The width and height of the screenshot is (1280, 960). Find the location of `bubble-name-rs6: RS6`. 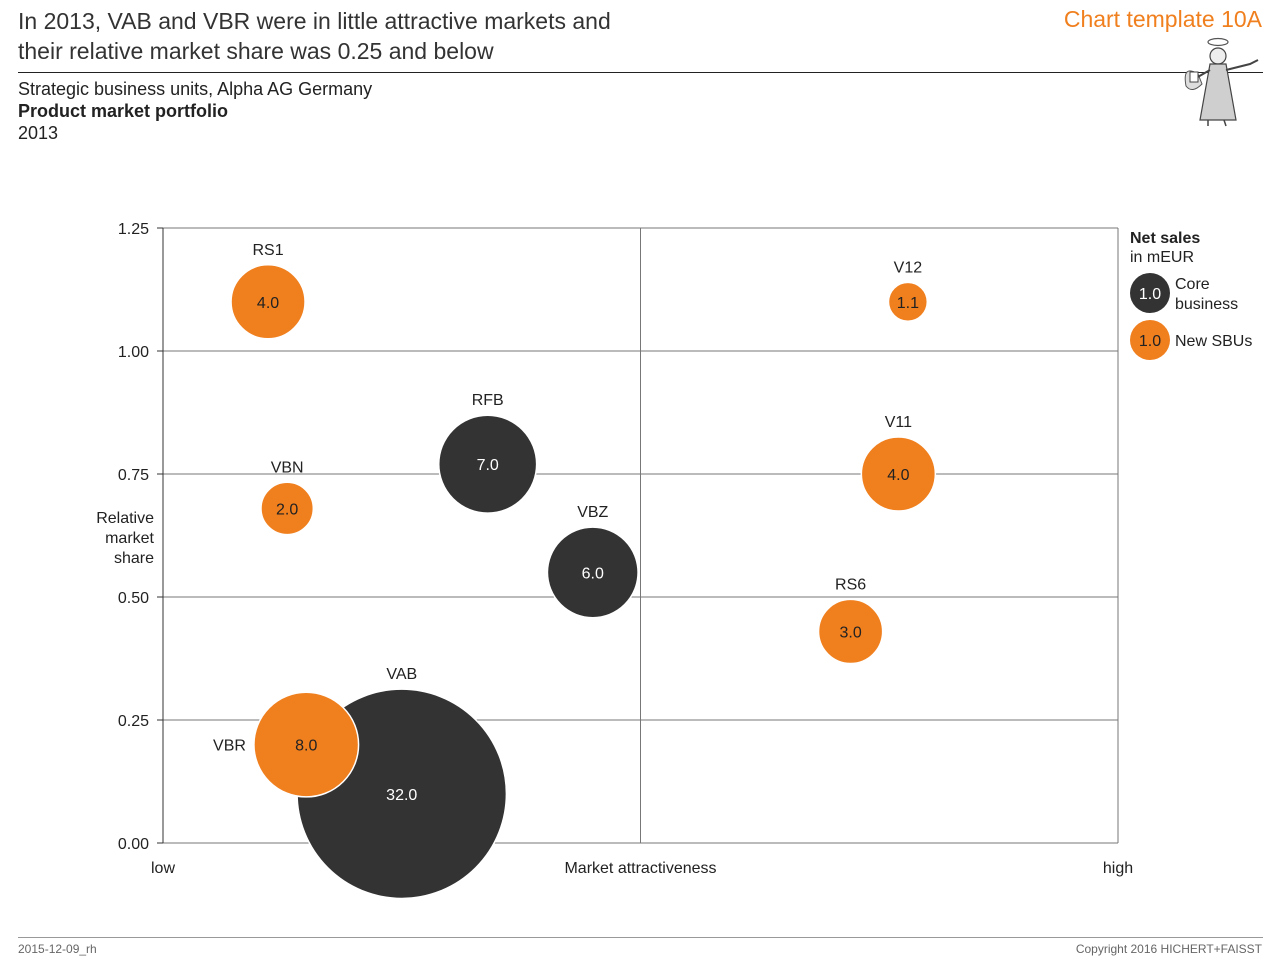

bubble-name-rs6: RS6 is located at coordinates (850, 584).